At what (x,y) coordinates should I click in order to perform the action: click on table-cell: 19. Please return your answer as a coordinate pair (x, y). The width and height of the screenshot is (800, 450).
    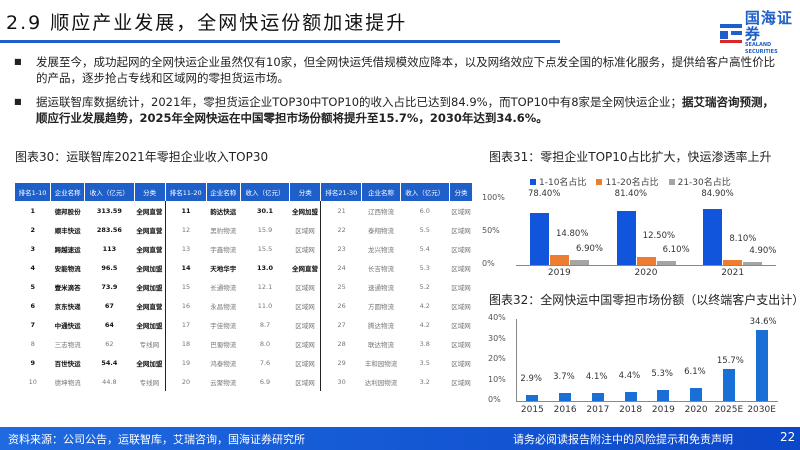
    Looking at the image, I should click on (186, 362).